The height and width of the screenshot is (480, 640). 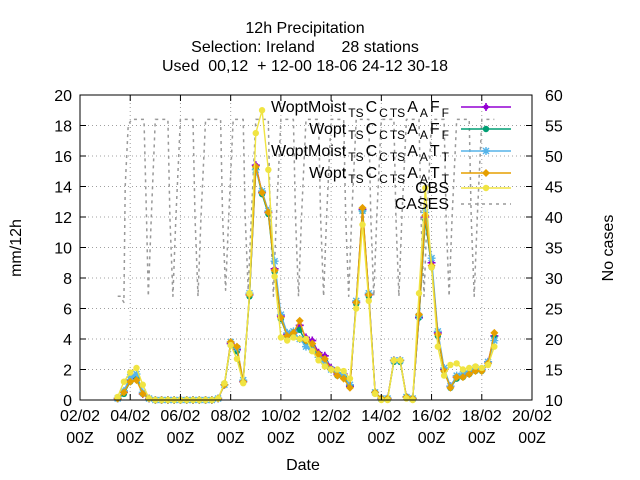 I want to click on x-tick-label-date: 04/02, so click(x=130, y=416).